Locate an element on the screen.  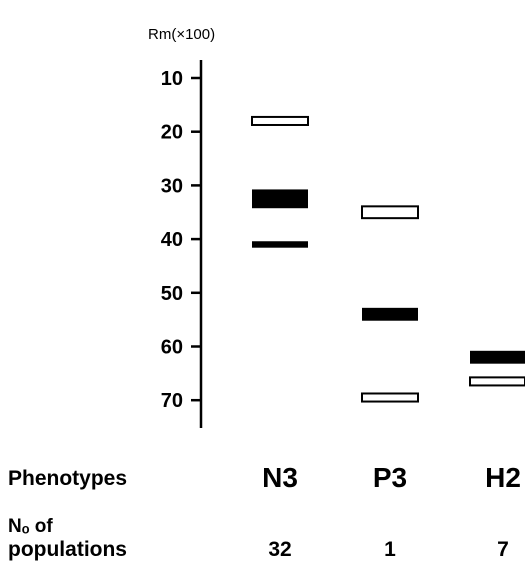
population-count: 1 is located at coordinates (390, 549).